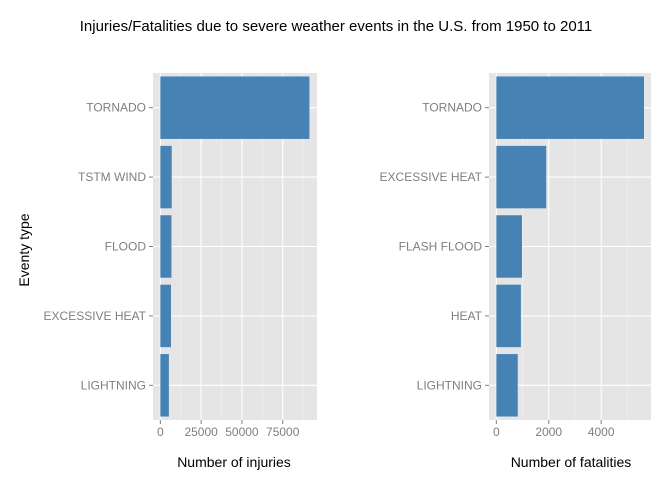 This screenshot has height=480, width=672. What do you see at coordinates (234, 462) in the screenshot?
I see `x-axis-label: Number of injuries` at bounding box center [234, 462].